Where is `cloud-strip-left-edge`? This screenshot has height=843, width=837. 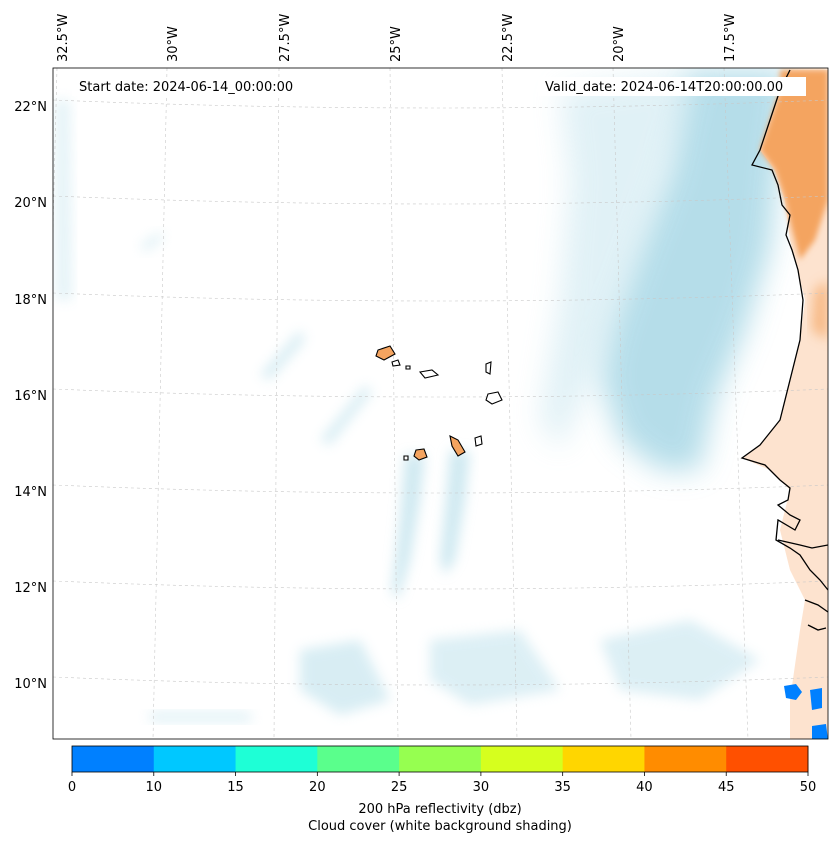
cloud-strip-left-edge is located at coordinates (63, 200).